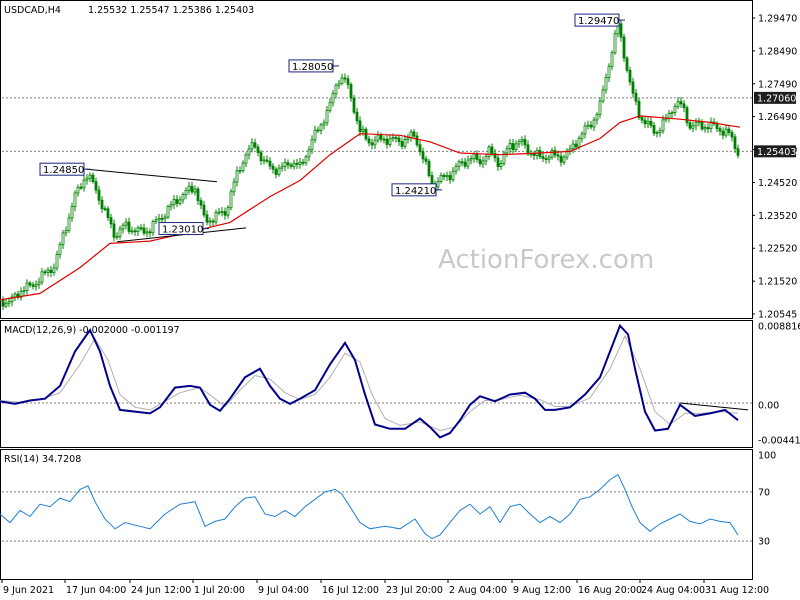 This screenshot has height=600, width=800. Describe the element at coordinates (161, 590) in the screenshot. I see `time-tick-label: 24 Jun 12:00` at that location.